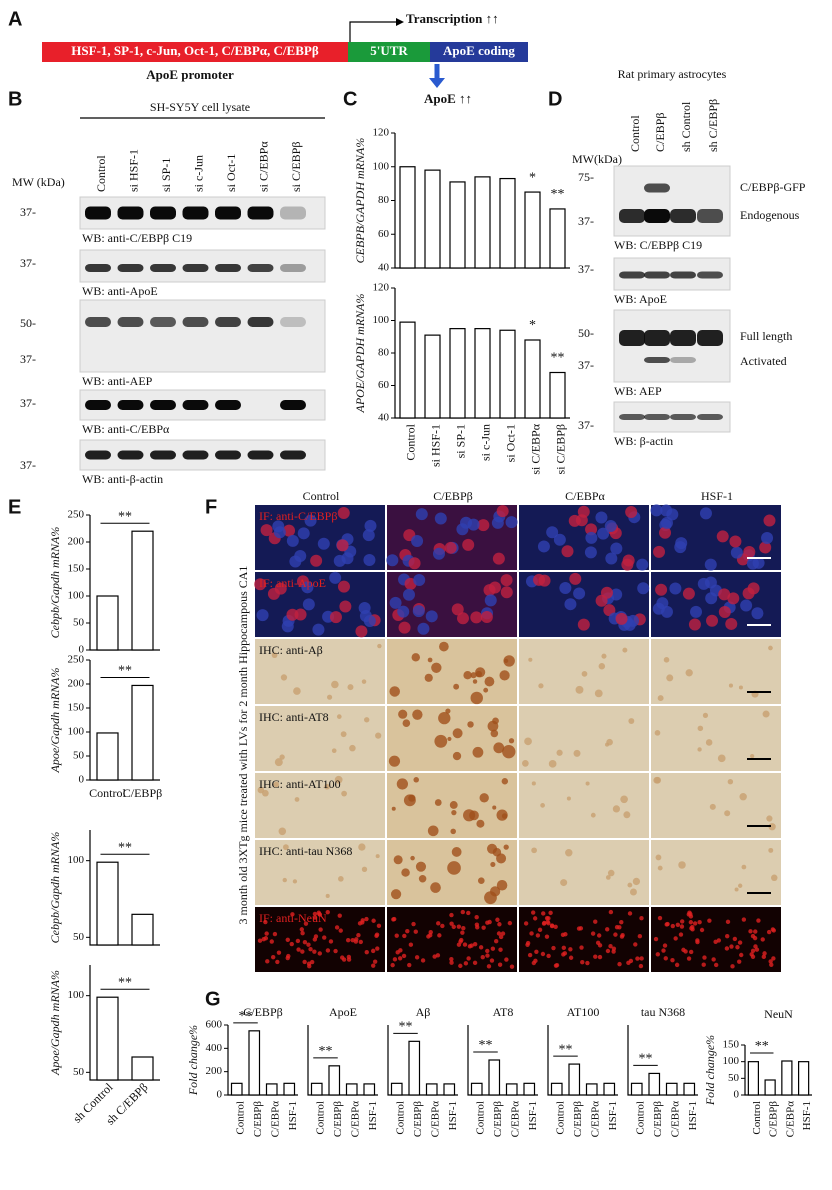 This screenshot has height=1190, width=832. Describe the element at coordinates (583, 1012) in the screenshot. I see `chart-title: AT100` at that location.